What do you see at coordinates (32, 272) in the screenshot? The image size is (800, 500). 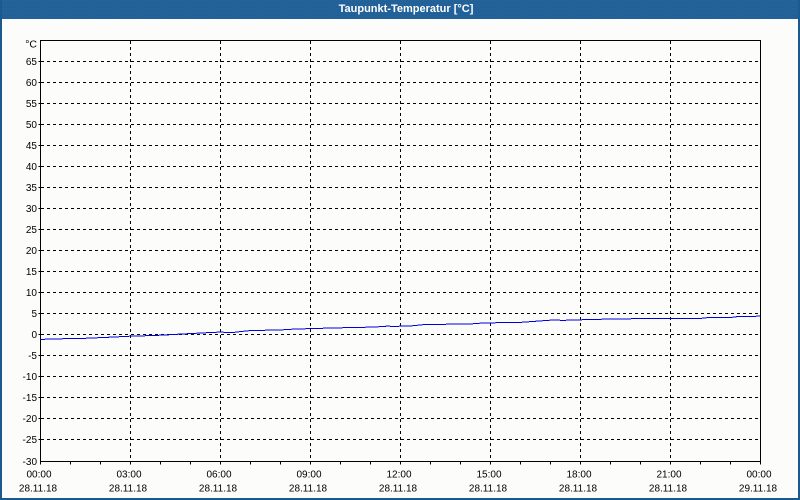 I see `svg-text: 15` at bounding box center [32, 272].